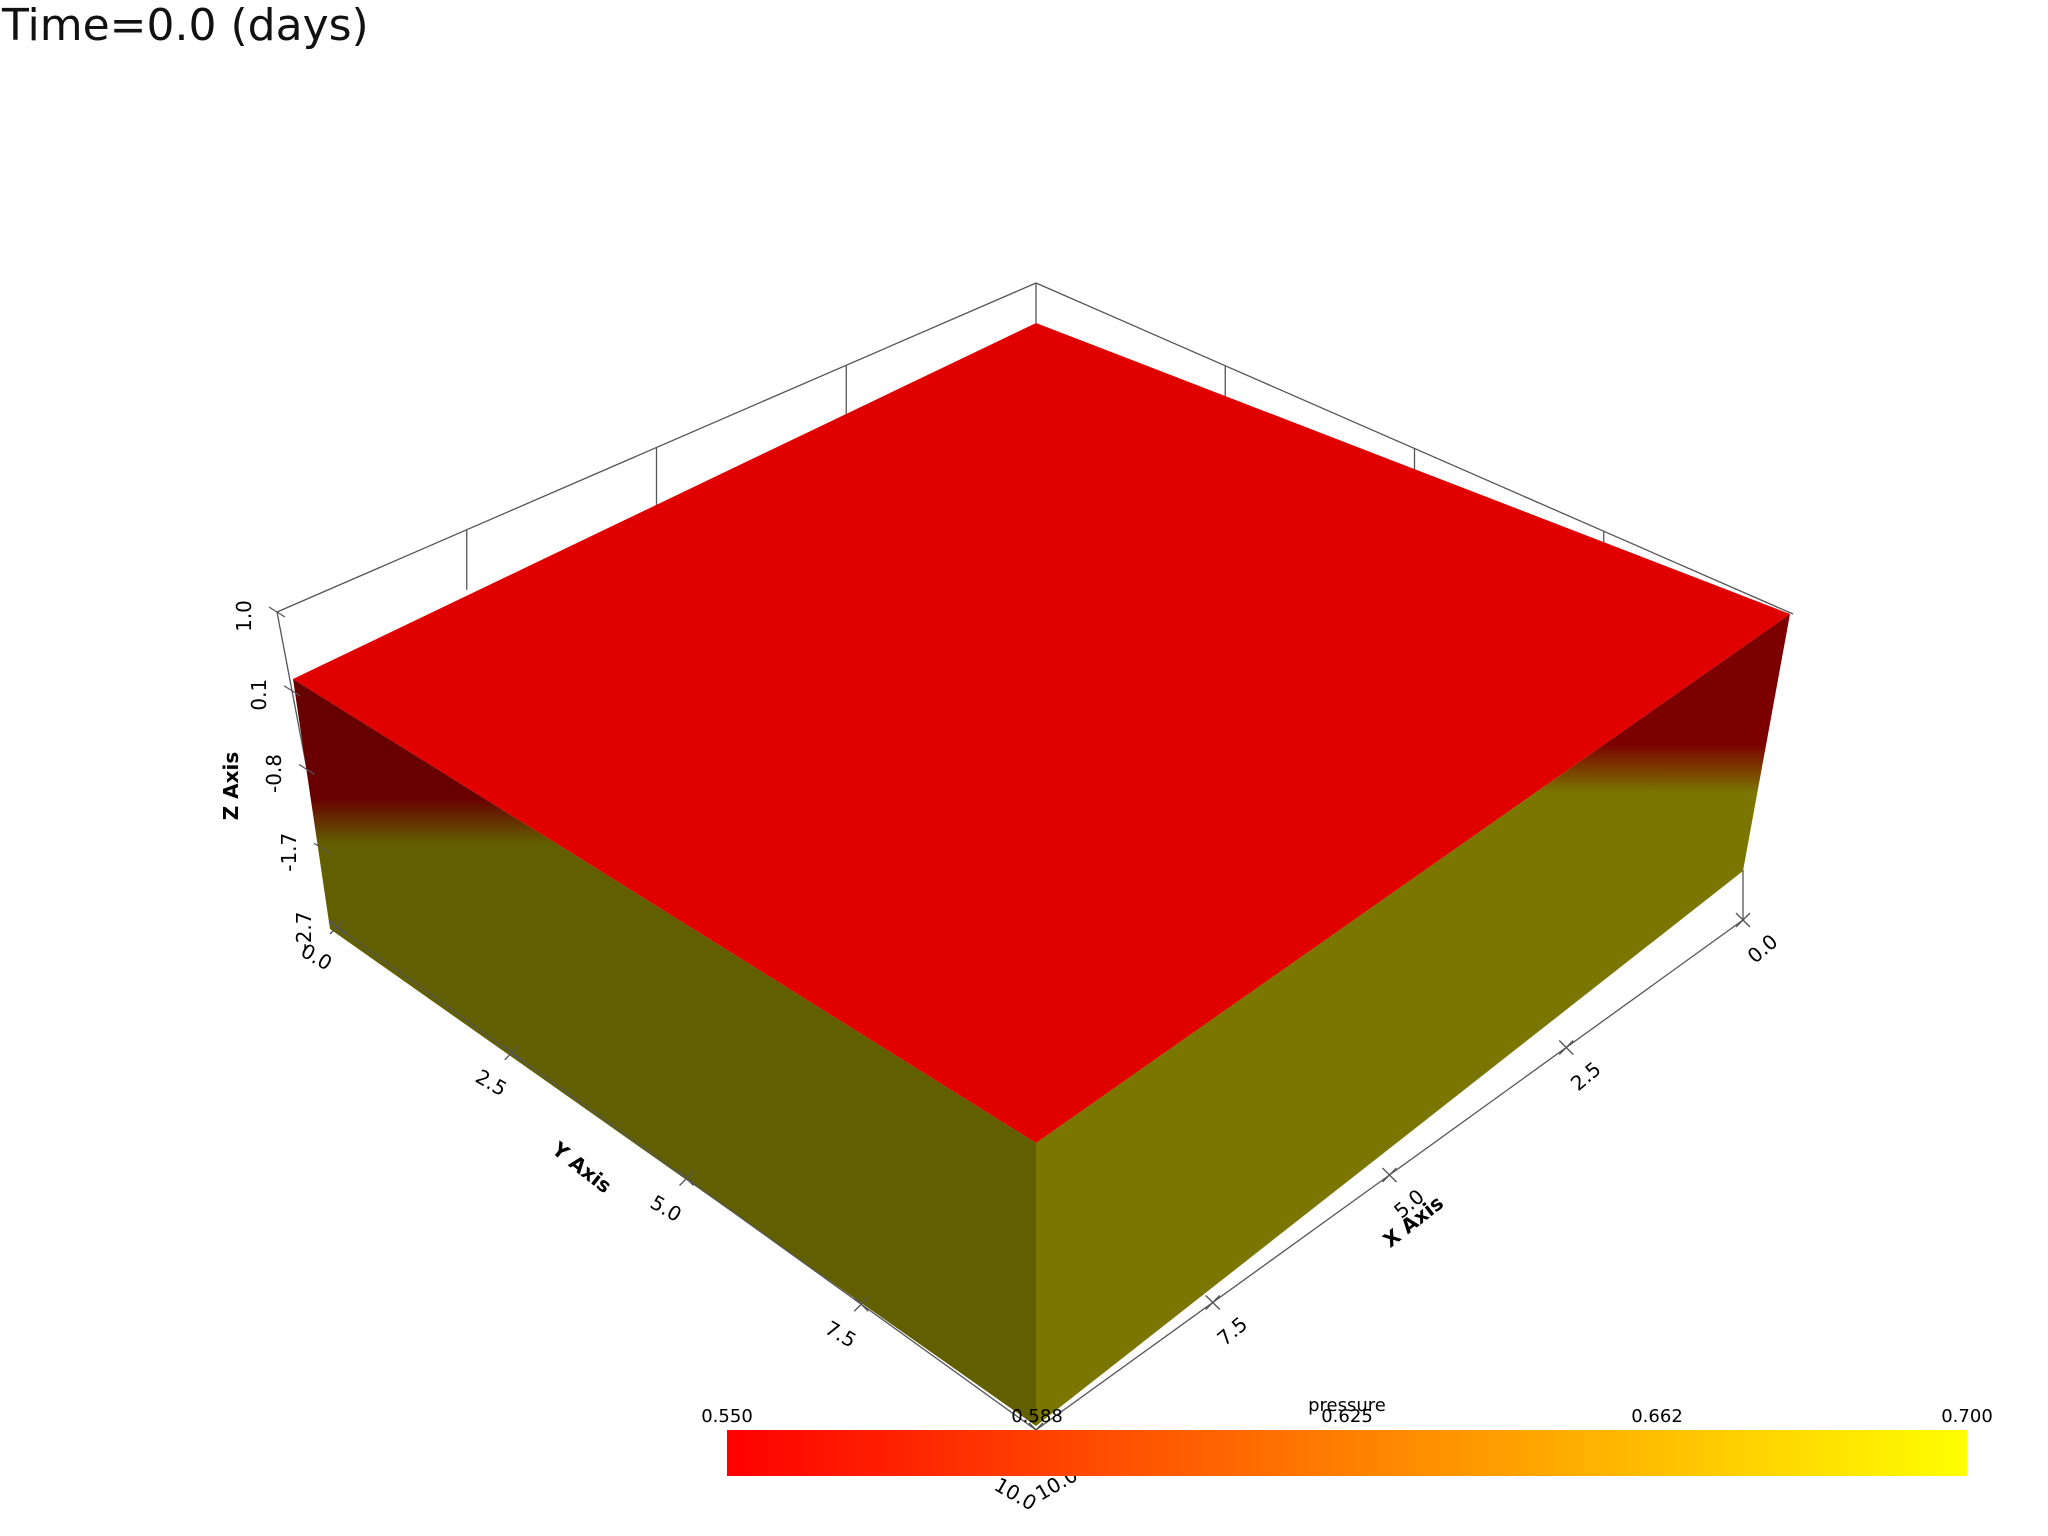  Describe the element at coordinates (231, 786) in the screenshot. I see `z-axis-title: Z Axis` at that location.